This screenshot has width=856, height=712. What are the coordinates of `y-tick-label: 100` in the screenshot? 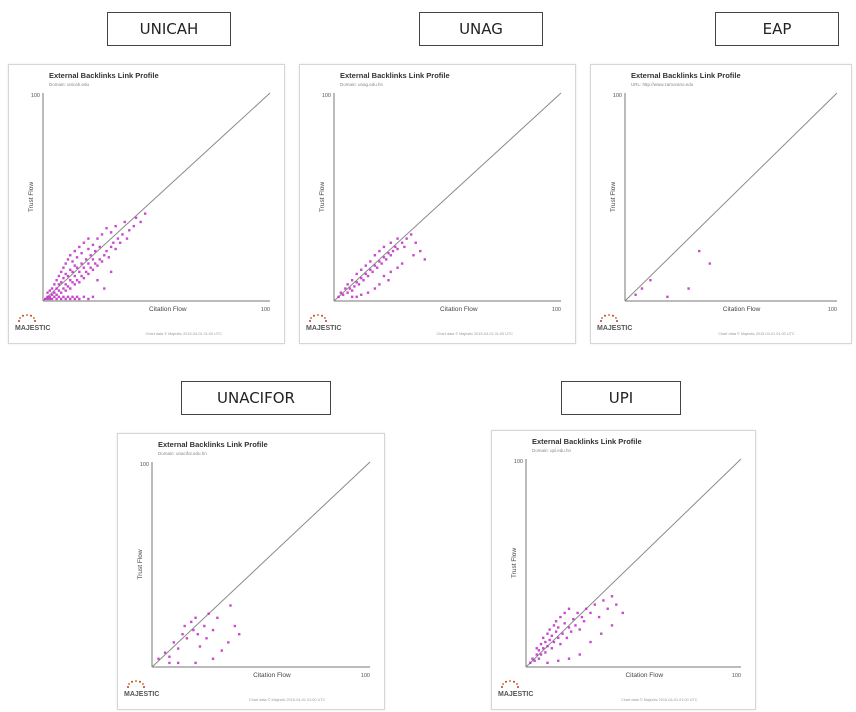 It's located at (326, 96).